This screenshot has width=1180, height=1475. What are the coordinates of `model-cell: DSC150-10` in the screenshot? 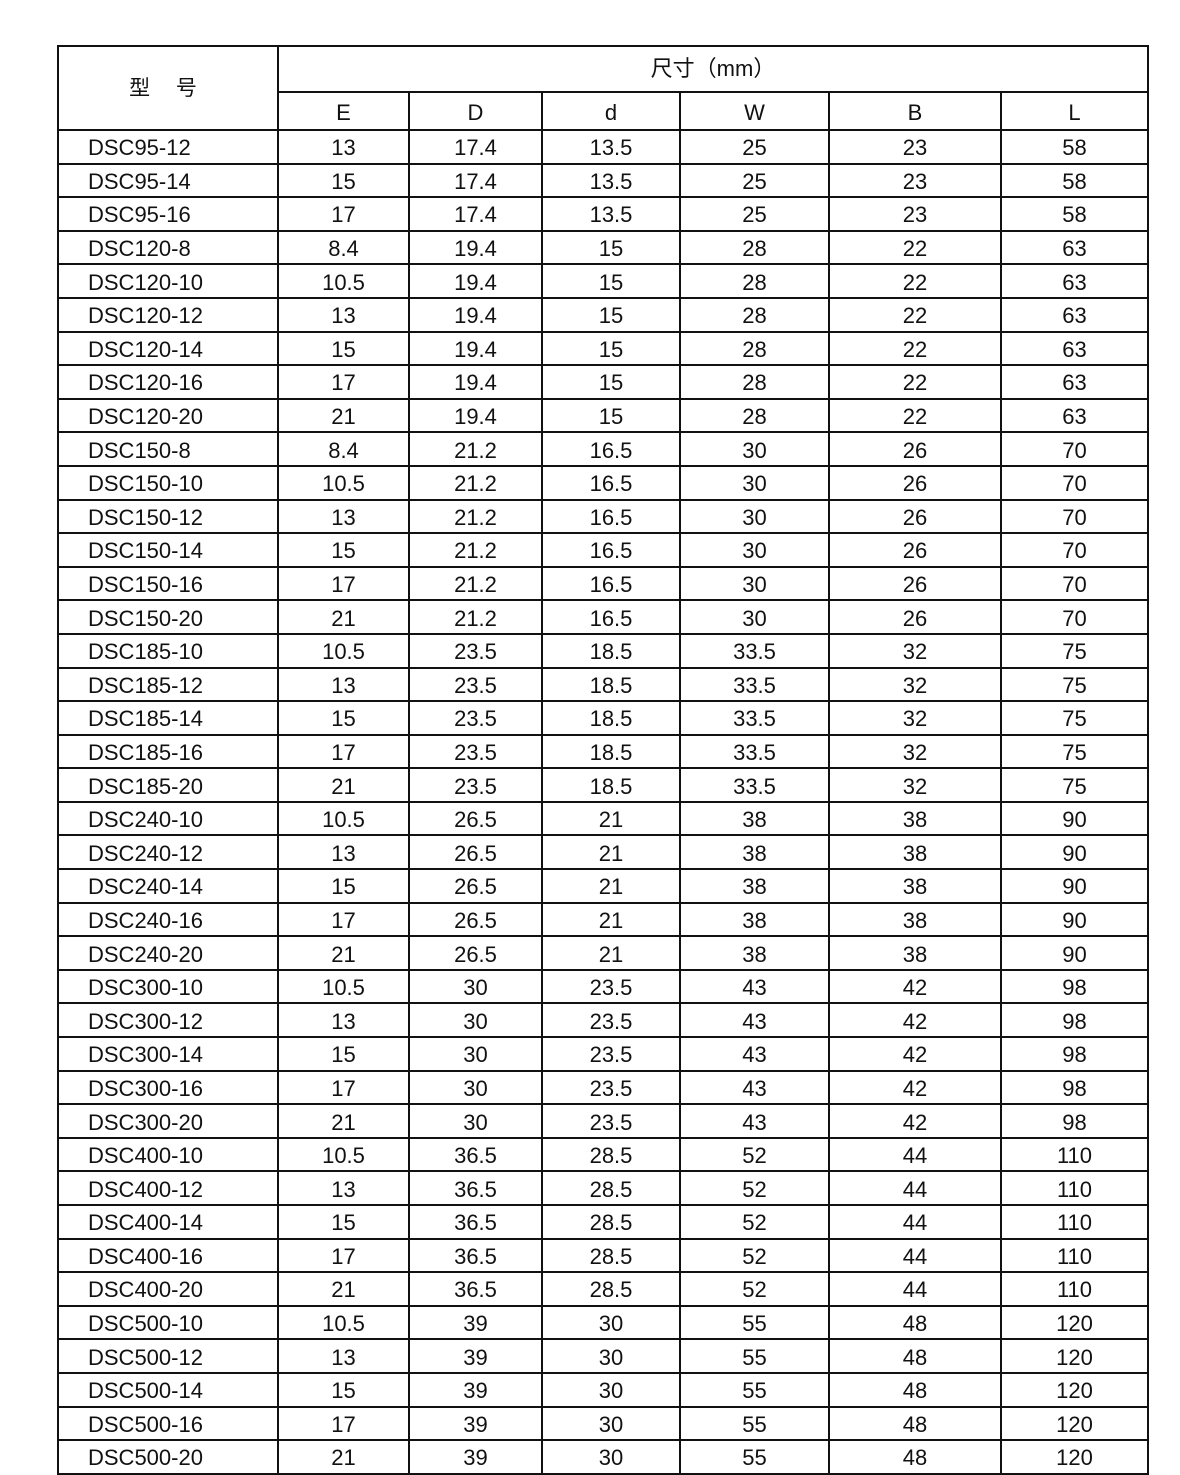 It's located at (168, 482).